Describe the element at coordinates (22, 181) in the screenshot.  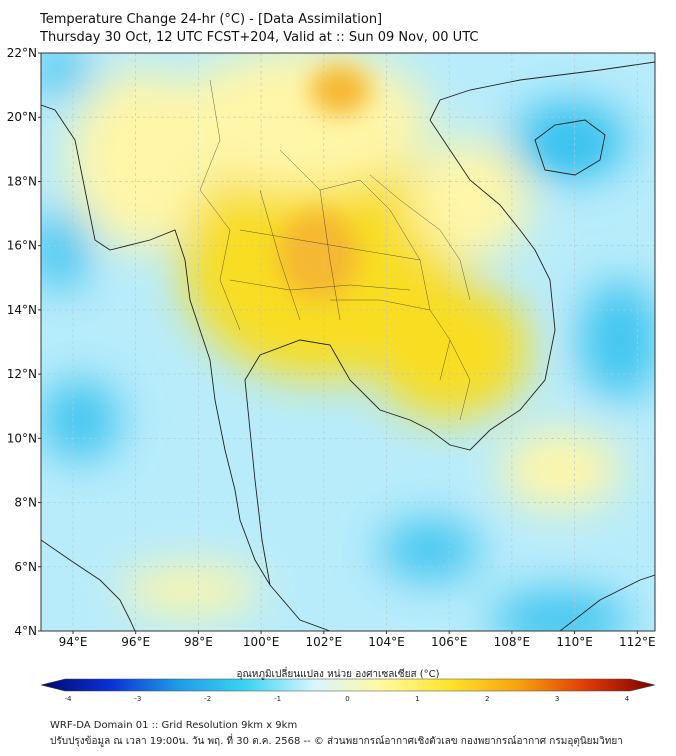
I see `lat-label: 18°N` at that location.